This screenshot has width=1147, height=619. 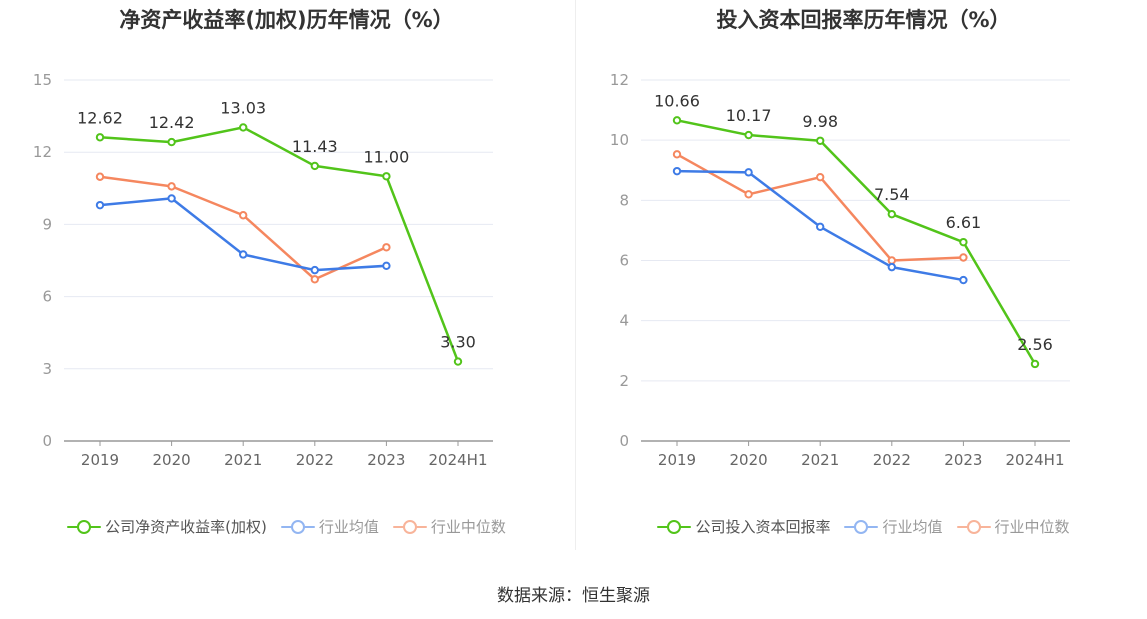 What do you see at coordinates (863, 20) in the screenshot?
I see `chart-title: 投入资本回报率历年情况（%）` at bounding box center [863, 20].